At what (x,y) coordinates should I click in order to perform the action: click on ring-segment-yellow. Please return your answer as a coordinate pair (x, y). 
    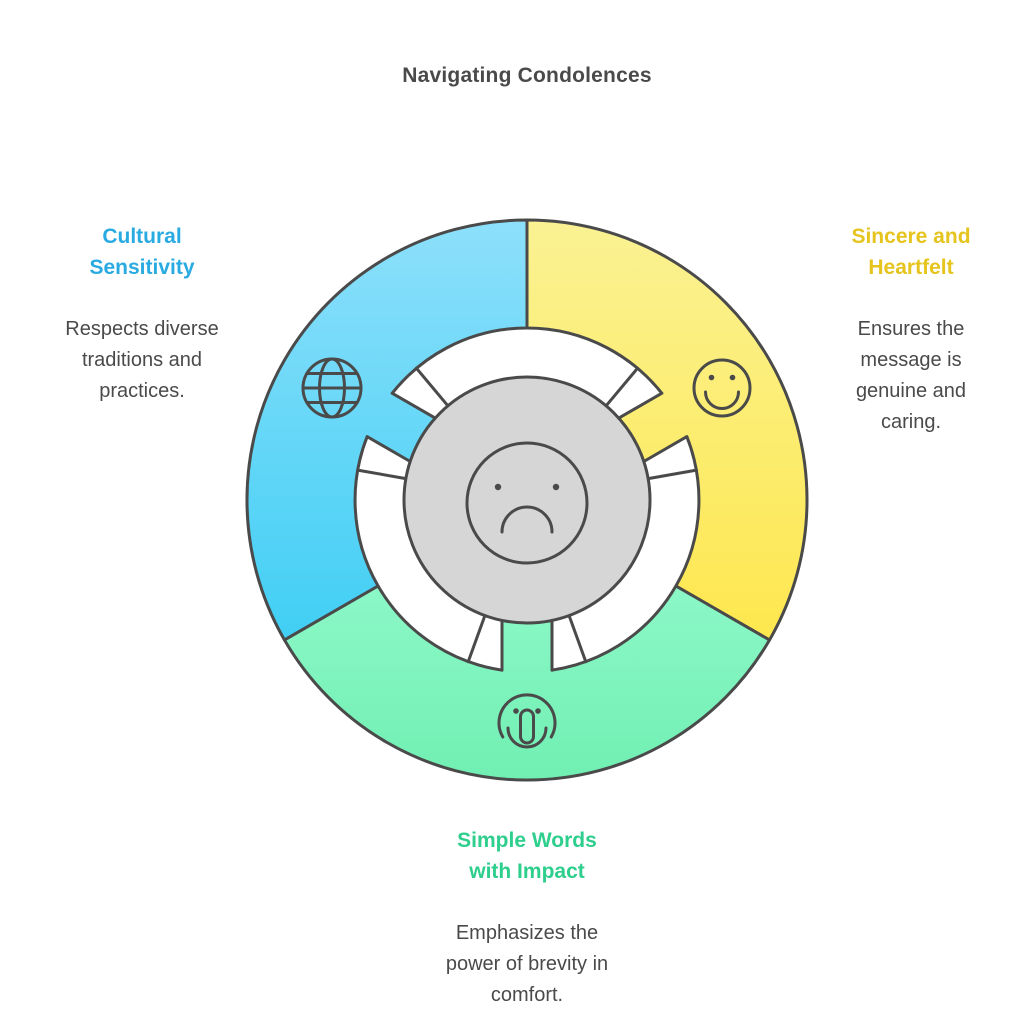
    Looking at the image, I should click on (667, 430).